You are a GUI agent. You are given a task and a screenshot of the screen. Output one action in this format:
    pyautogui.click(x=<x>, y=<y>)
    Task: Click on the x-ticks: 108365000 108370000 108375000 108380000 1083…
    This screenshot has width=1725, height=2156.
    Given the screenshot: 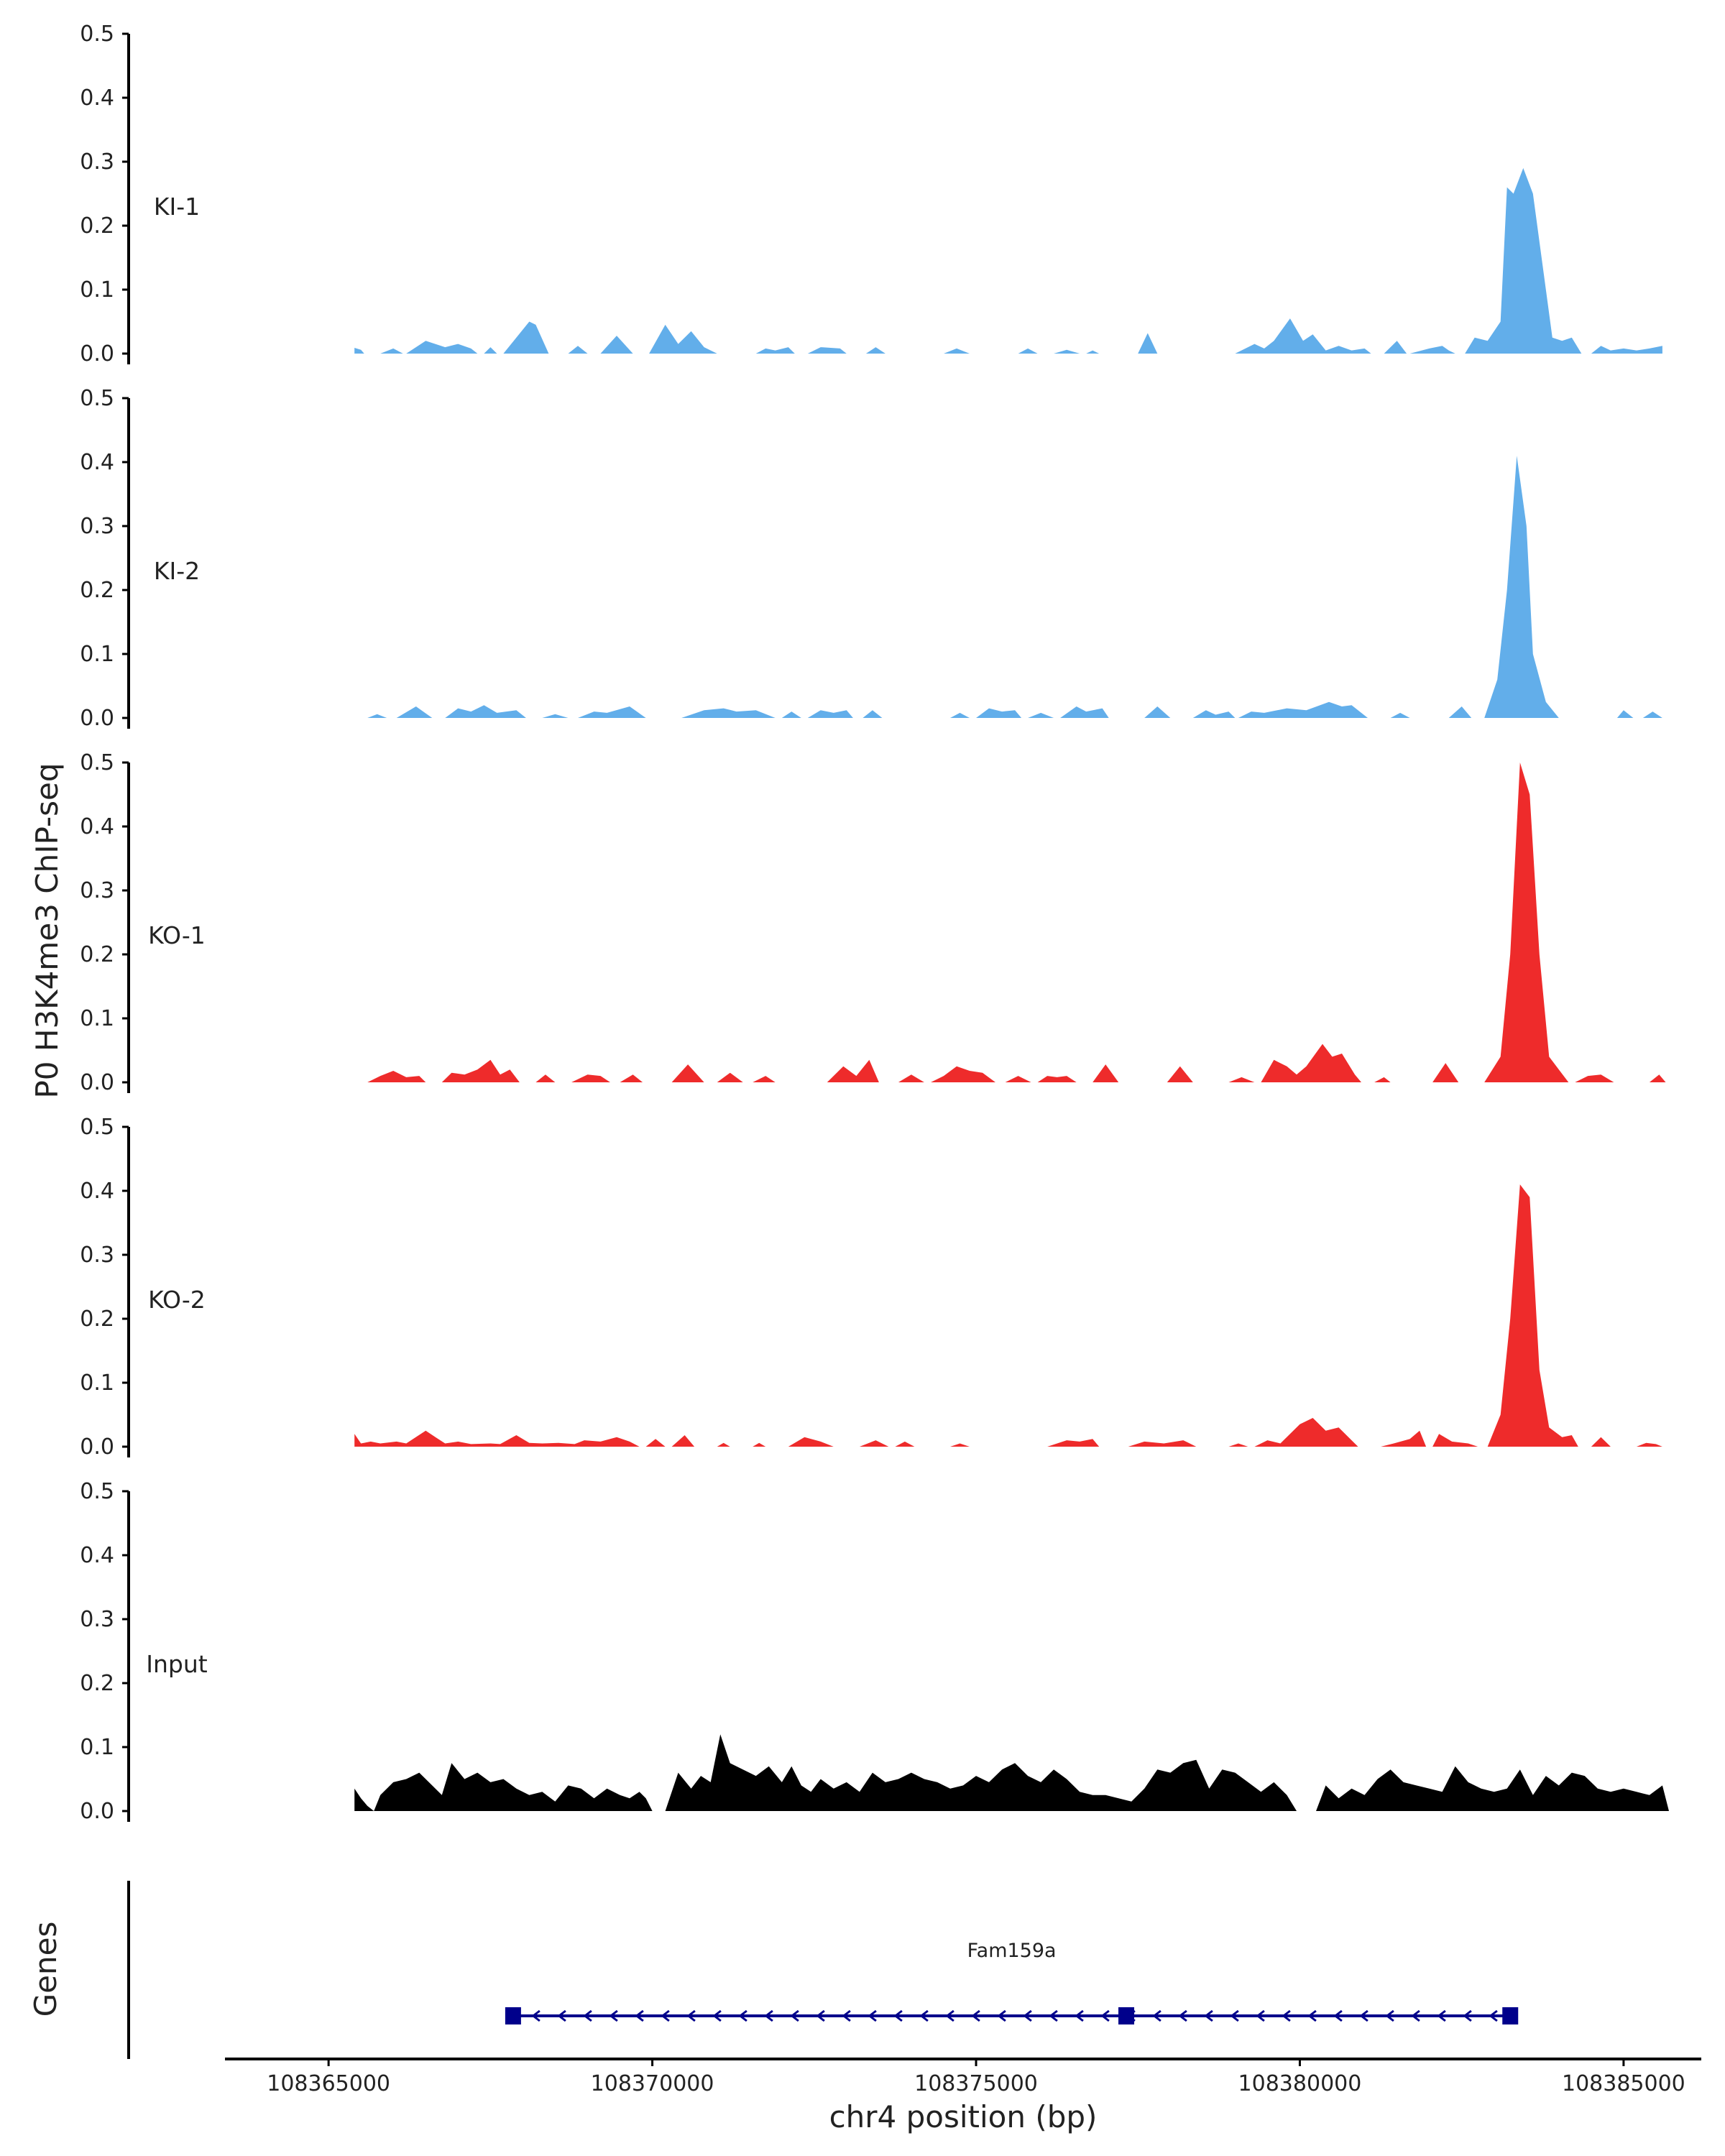 What is the action you would take?
    pyautogui.click(x=976, y=2077)
    